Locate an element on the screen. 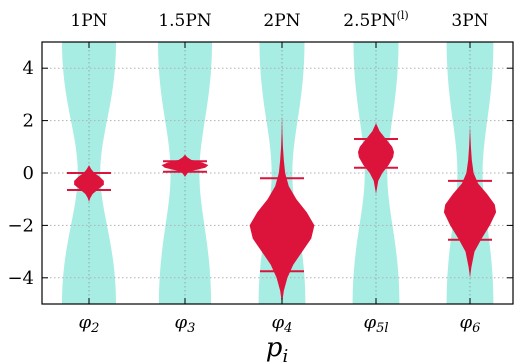 The width and height of the screenshot is (514, 362). category-label: φ3 is located at coordinates (185, 324).